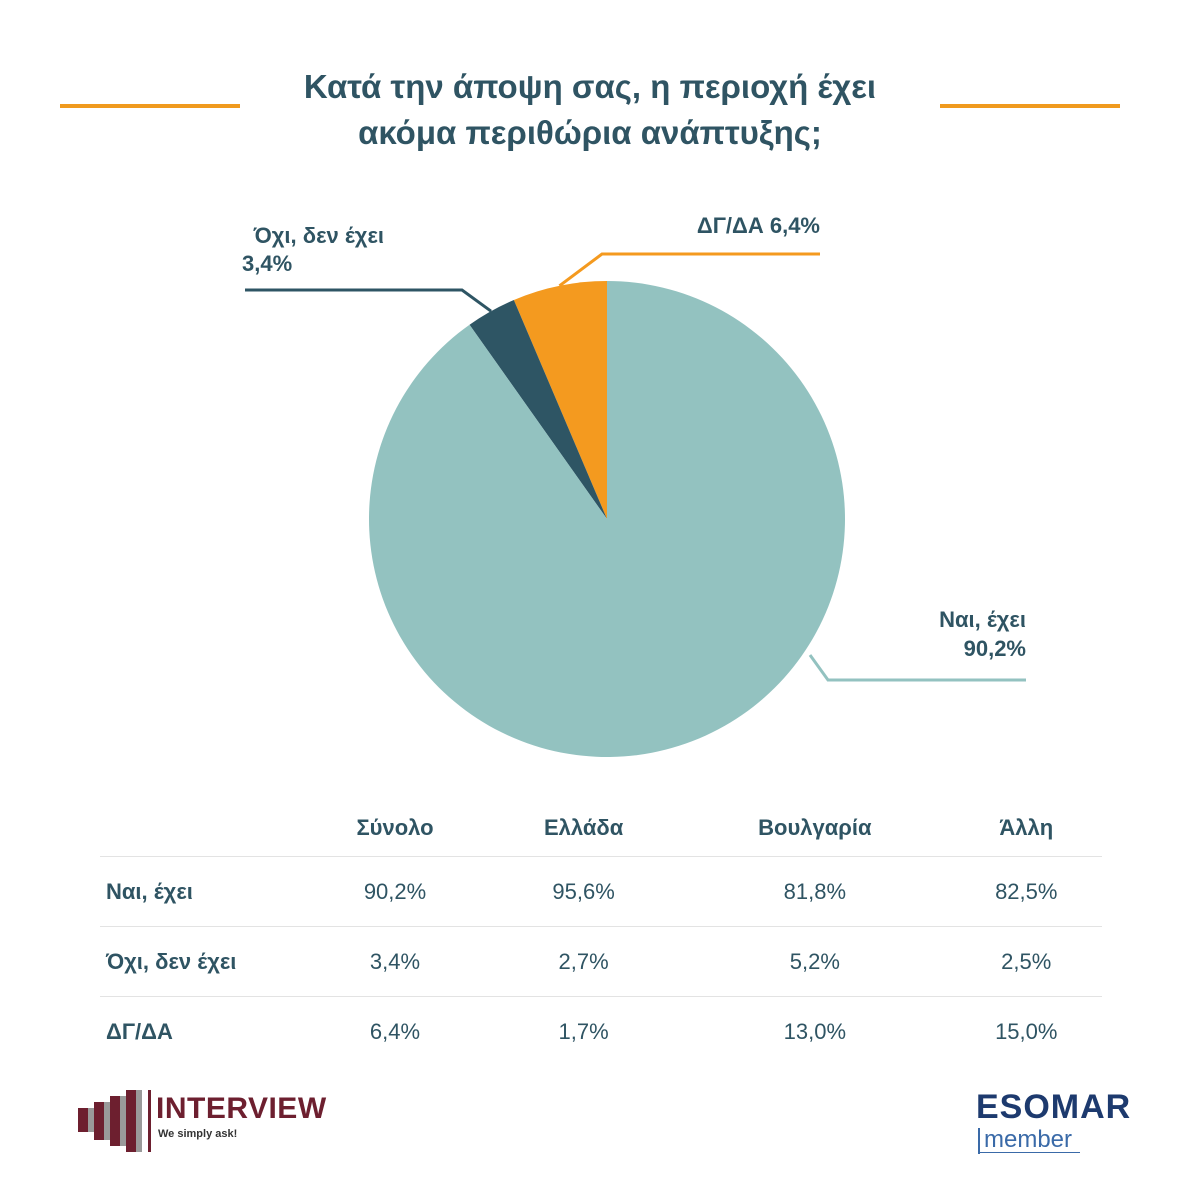 The image size is (1200, 1200). I want to click on esomar-logo-underline, so click(1029, 1152).